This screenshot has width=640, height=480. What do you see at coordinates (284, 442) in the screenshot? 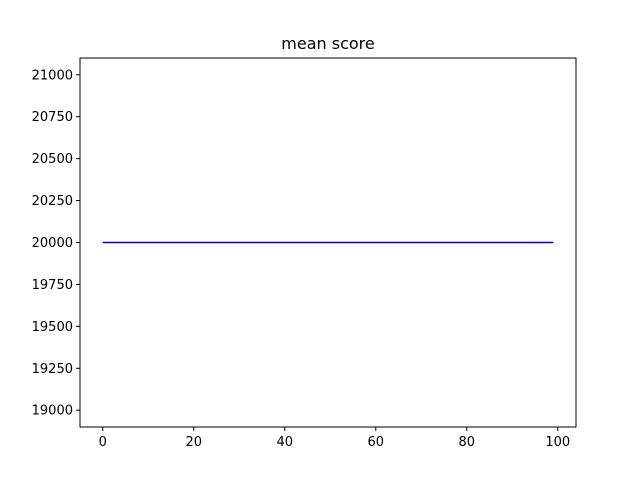
I see `x-tick-label: 40` at bounding box center [284, 442].